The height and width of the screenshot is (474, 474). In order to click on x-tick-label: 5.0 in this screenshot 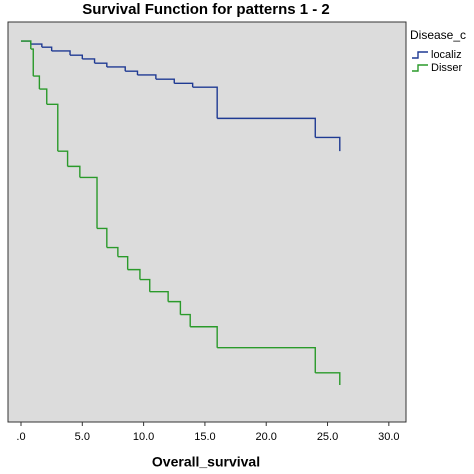, I will do `click(82, 437)`.